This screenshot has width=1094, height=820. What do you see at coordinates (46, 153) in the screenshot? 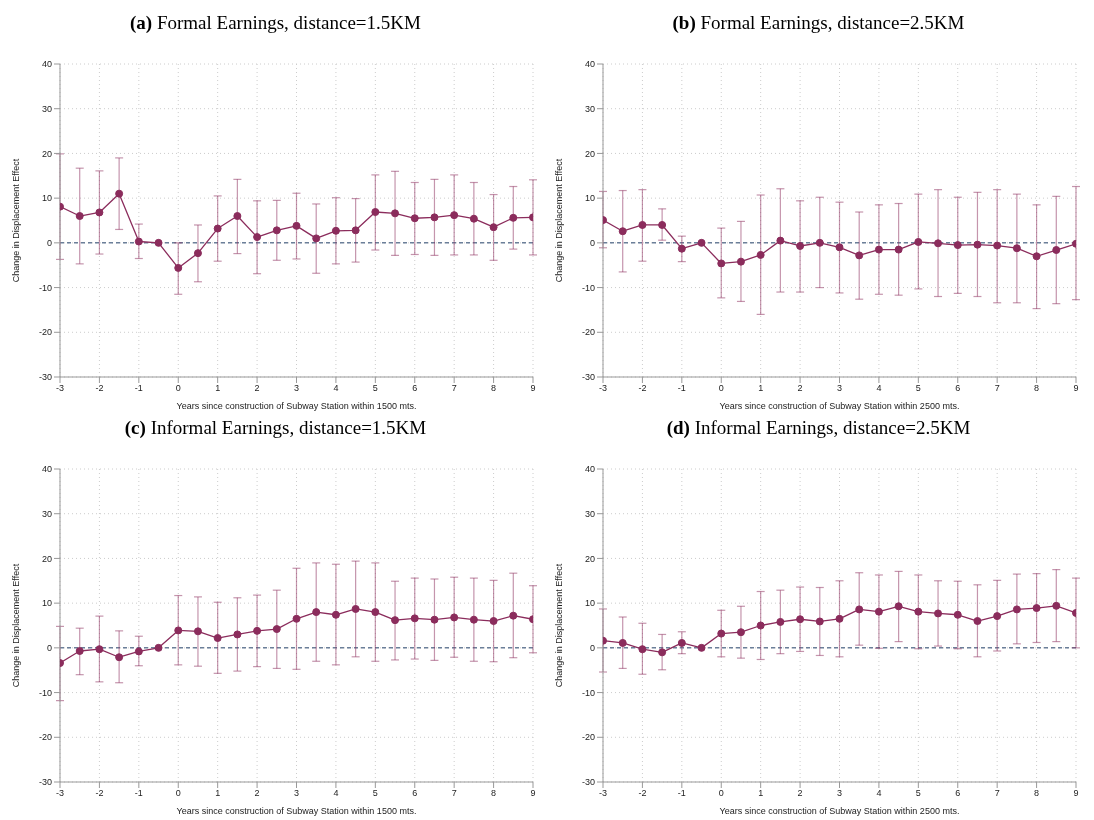
I see `y-tick-label: 20` at bounding box center [46, 153].